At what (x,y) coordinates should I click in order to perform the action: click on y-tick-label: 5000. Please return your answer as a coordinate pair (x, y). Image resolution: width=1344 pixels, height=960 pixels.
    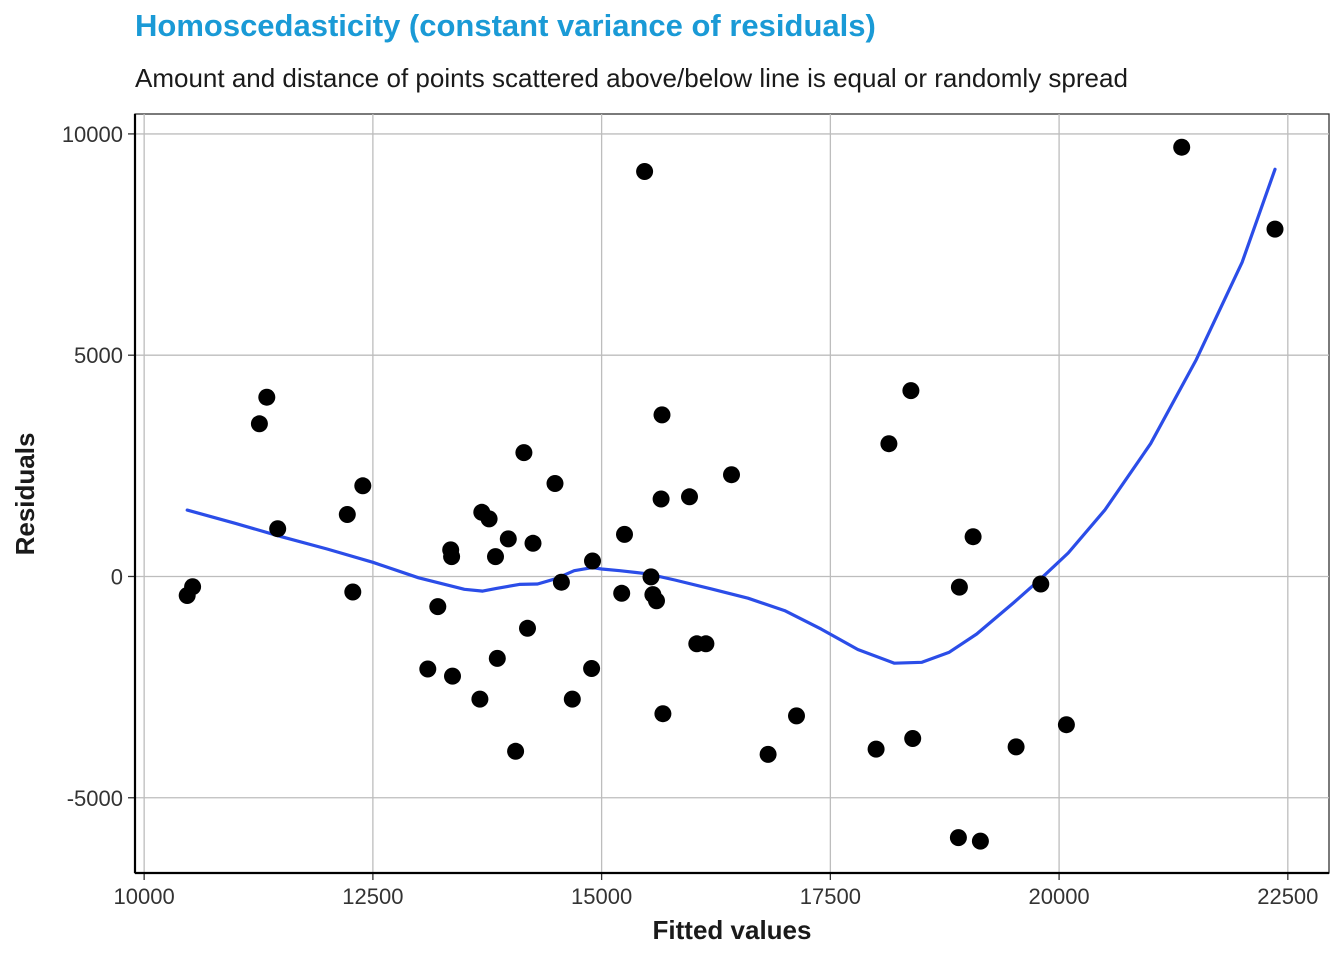
    Looking at the image, I should click on (98, 355).